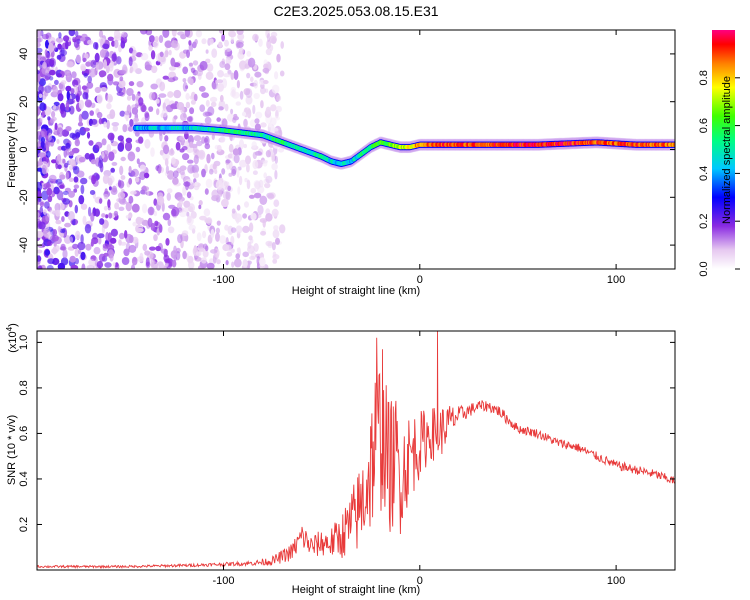  I want to click on colorbar-tick-label: 0.6, so click(704, 125).